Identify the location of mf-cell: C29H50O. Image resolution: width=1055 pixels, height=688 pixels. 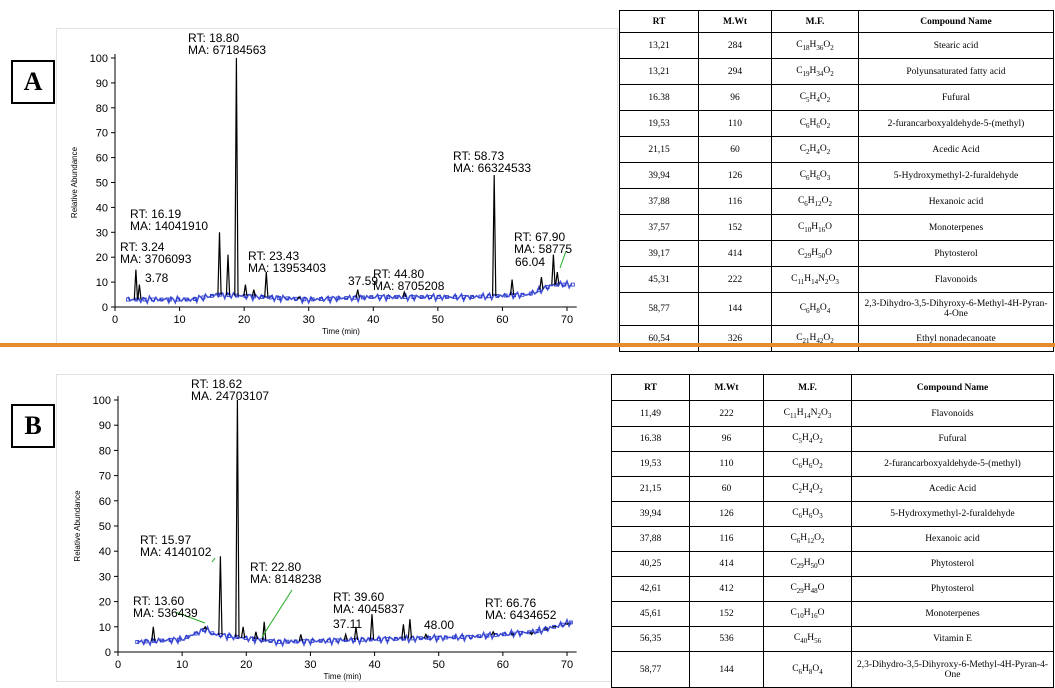
(808, 564).